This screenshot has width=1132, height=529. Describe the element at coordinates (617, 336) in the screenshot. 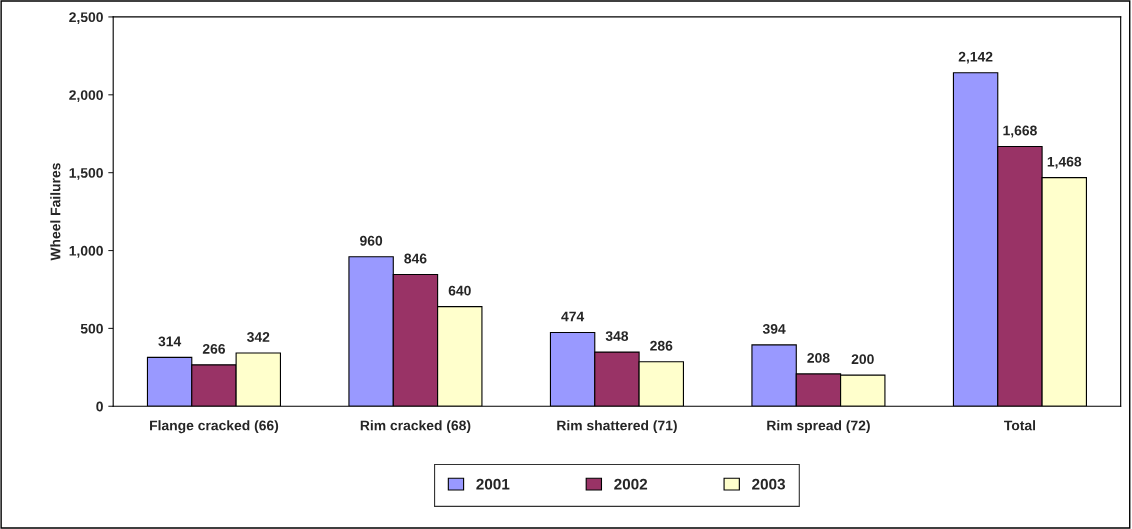

I see `data-label: 348` at that location.